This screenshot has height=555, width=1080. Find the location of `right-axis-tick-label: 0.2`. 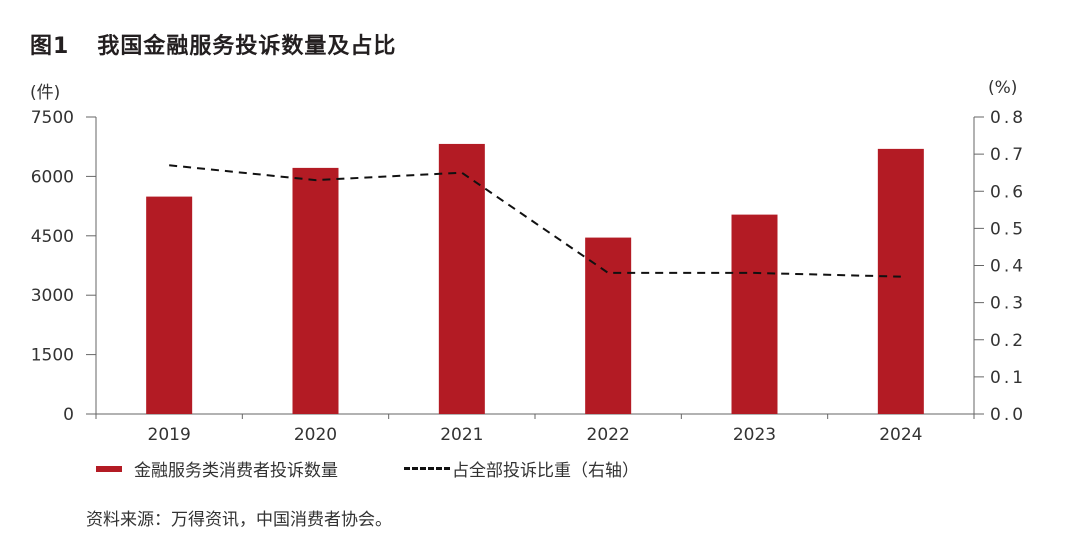

right-axis-tick-label: 0.2 is located at coordinates (1008, 341).